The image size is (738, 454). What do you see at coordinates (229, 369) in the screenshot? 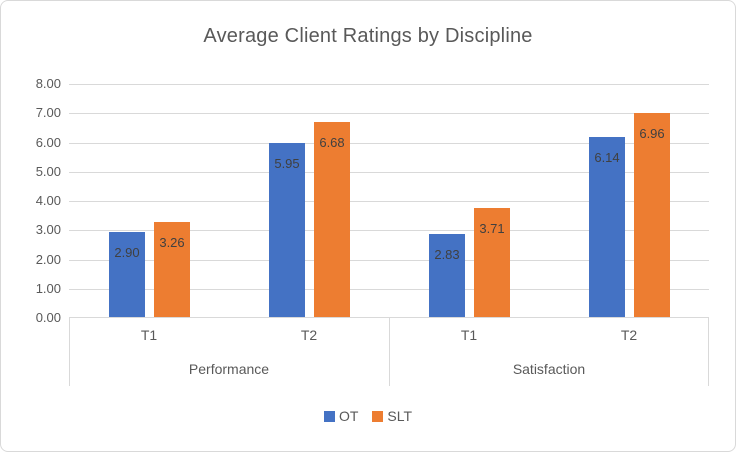
I see `group-label-performance: Performance` at bounding box center [229, 369].